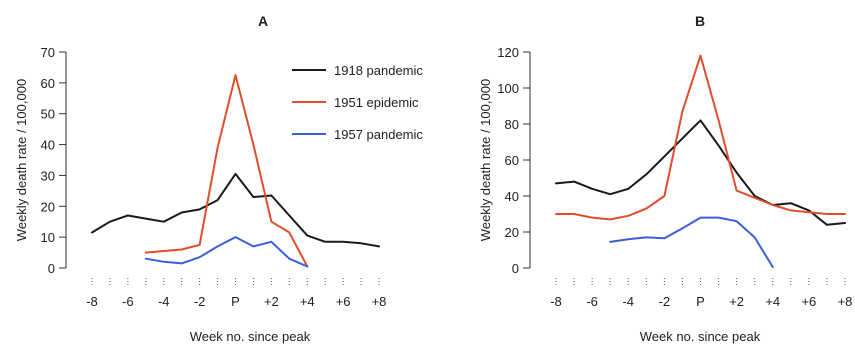 The image size is (855, 352). What do you see at coordinates (48, 237) in the screenshot?
I see `panel-a-y-tick-label-10: 10` at bounding box center [48, 237].